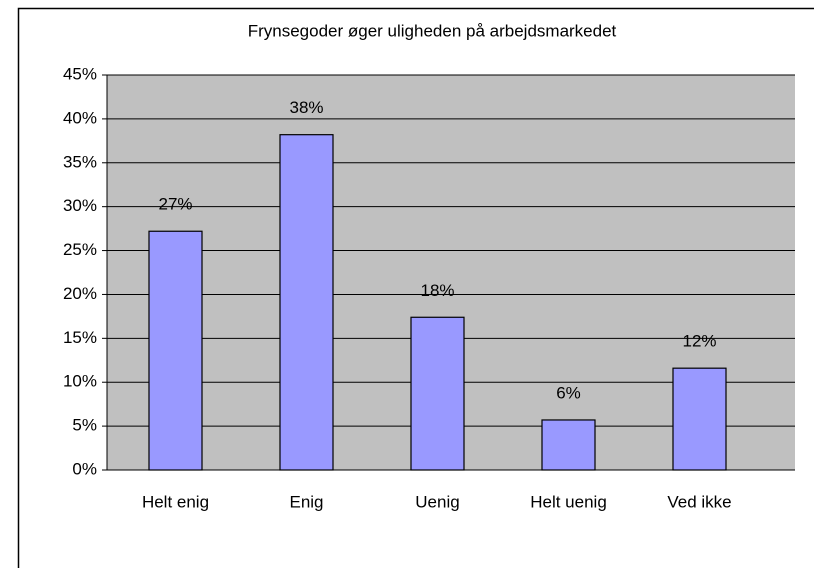 The height and width of the screenshot is (568, 814). I want to click on x-tick-label: Uenig, so click(437, 501).